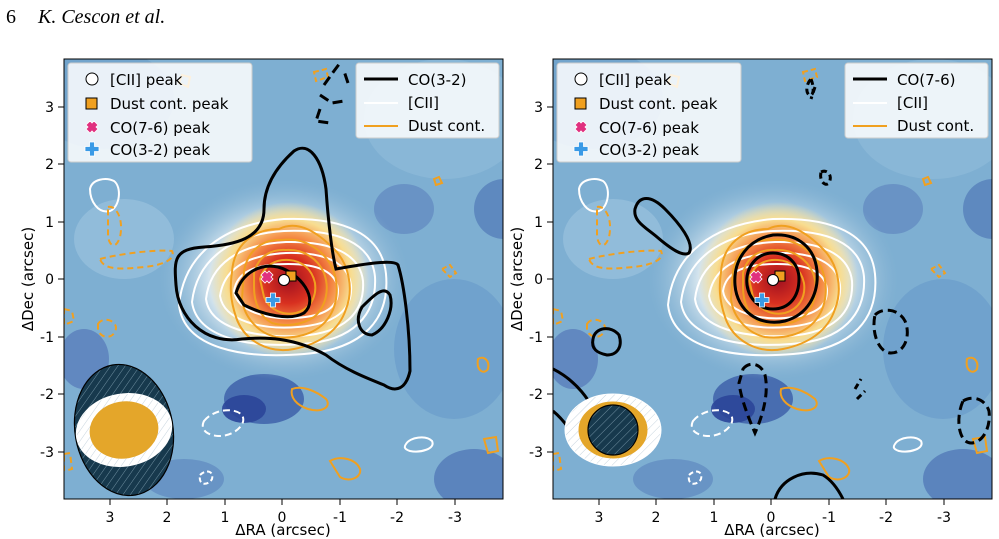 The image size is (999, 539). Describe the element at coordinates (11, 17) in the screenshot. I see `page-number: 6` at that location.